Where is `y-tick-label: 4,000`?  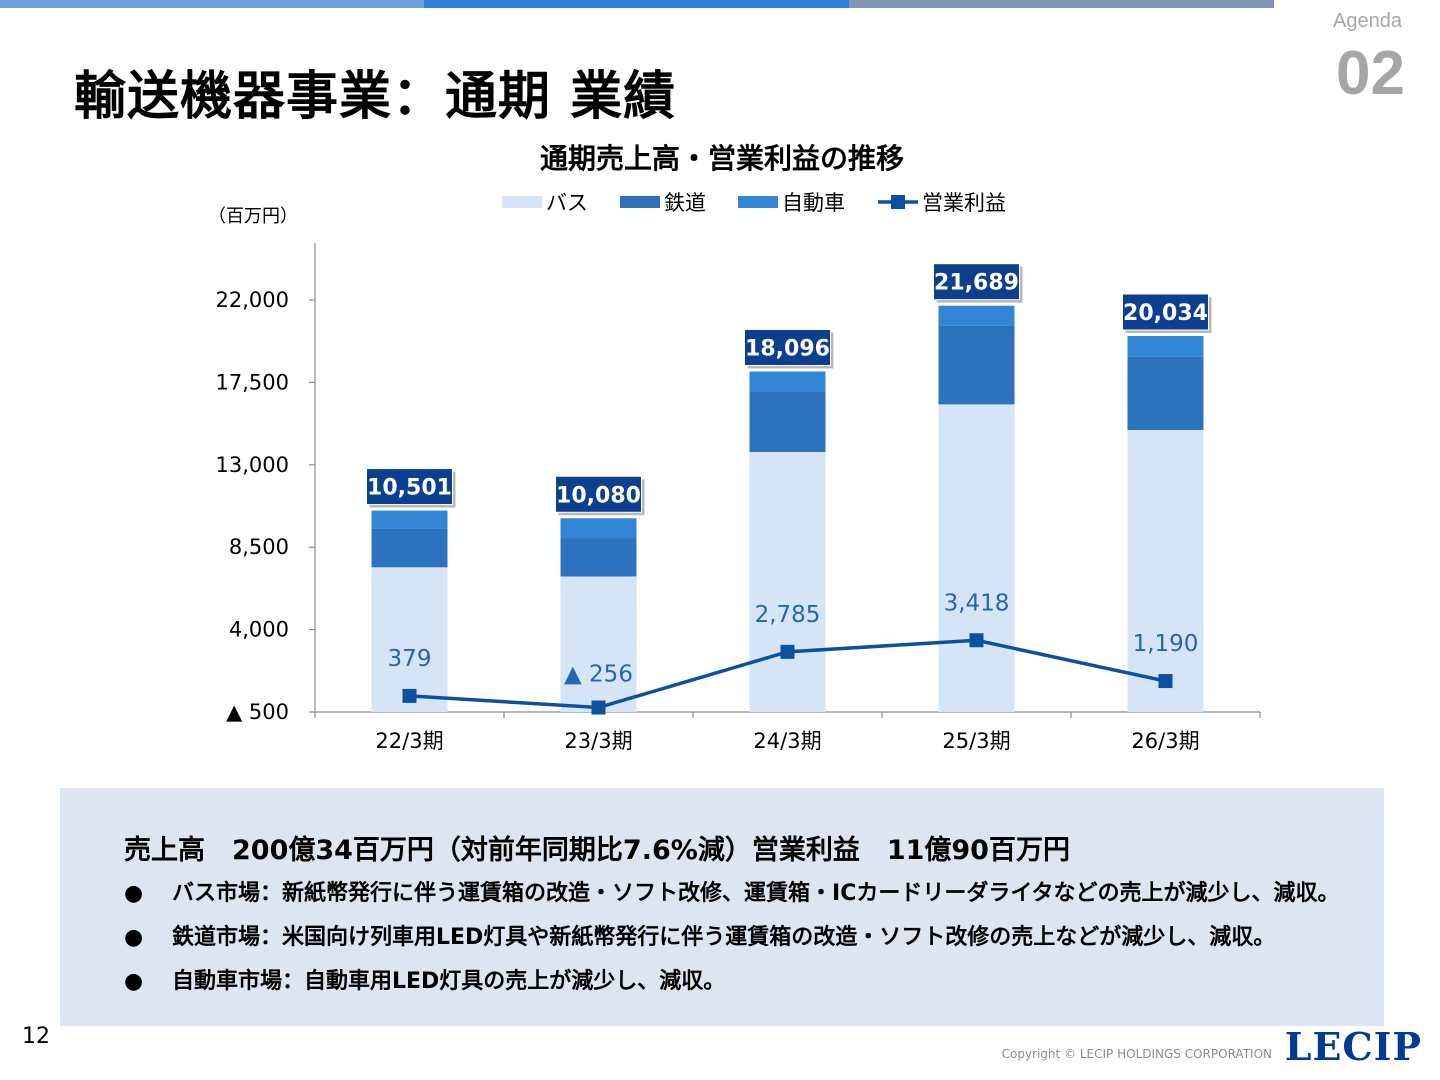 y-tick-label: 4,000 is located at coordinates (259, 630).